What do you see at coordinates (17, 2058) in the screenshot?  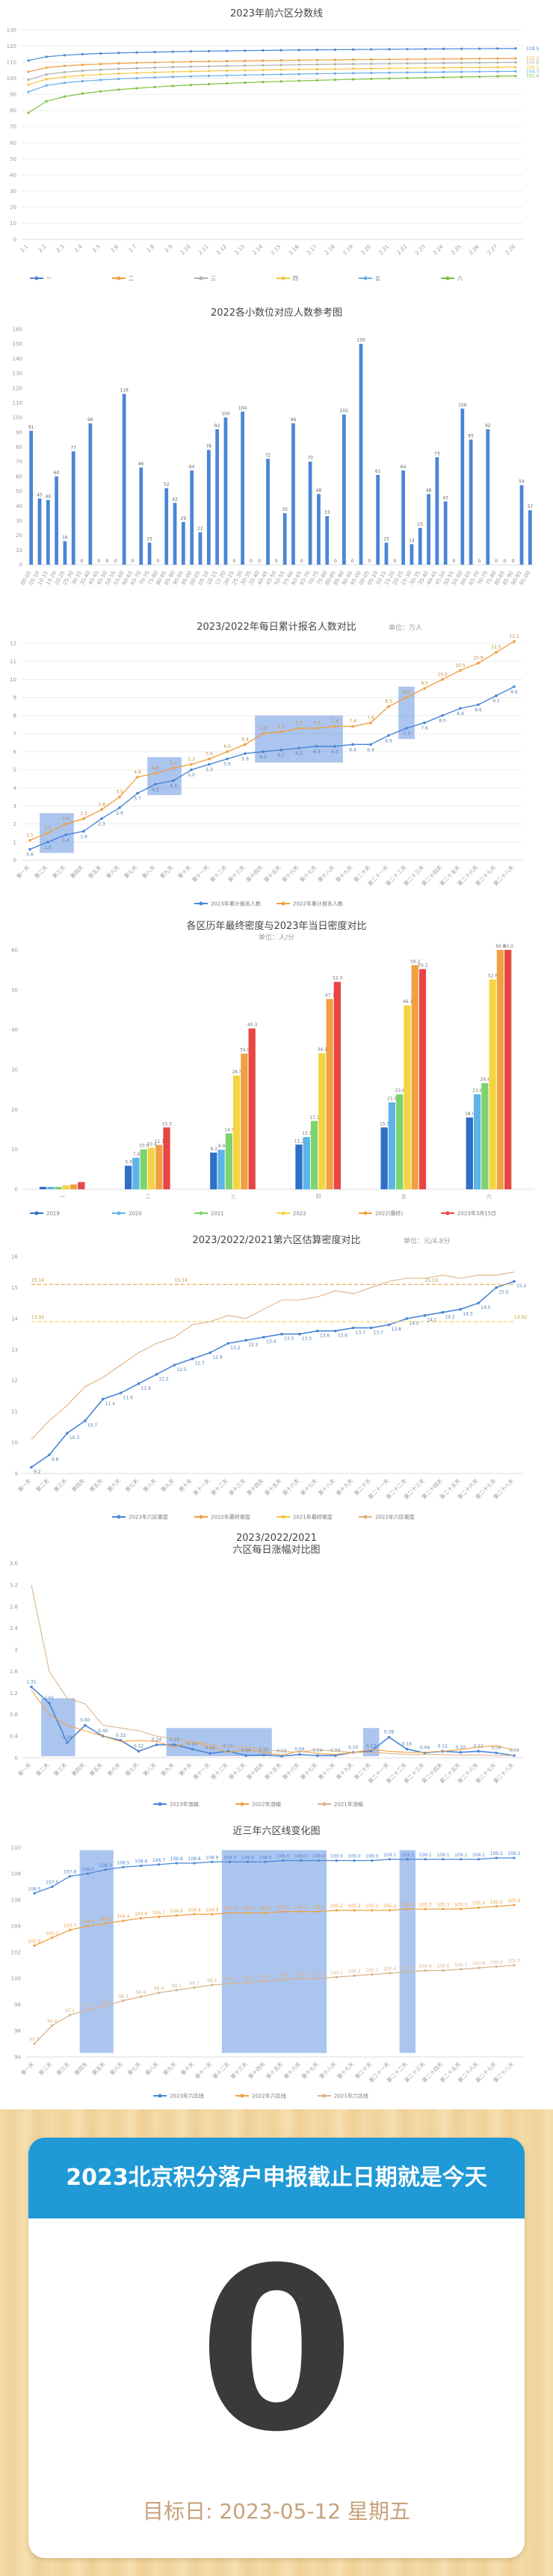 I see `y-tick-label: 94` at bounding box center [17, 2058].